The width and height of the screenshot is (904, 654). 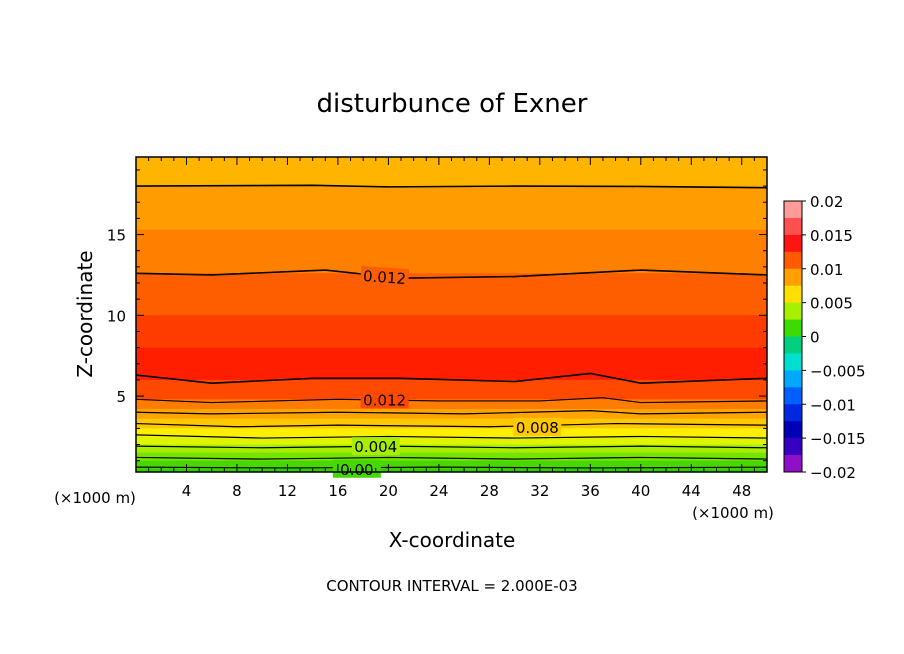 I want to click on colorbar-label-5: −0.005, so click(x=838, y=371).